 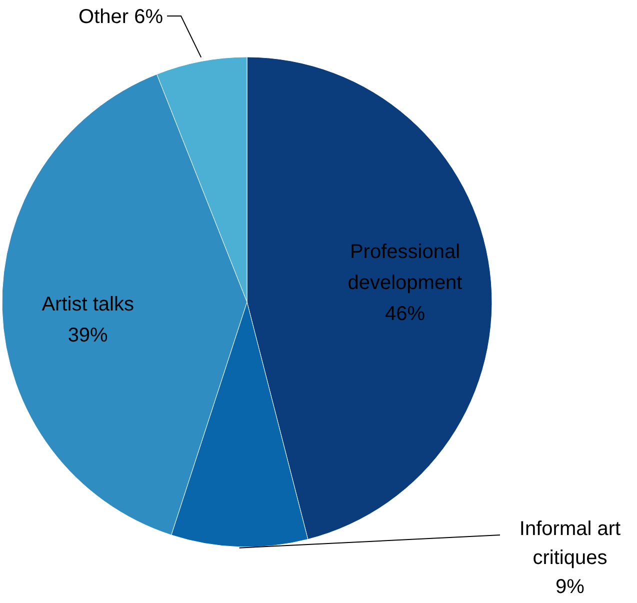 I want to click on slice-label: Other 6%, so click(x=121, y=17).